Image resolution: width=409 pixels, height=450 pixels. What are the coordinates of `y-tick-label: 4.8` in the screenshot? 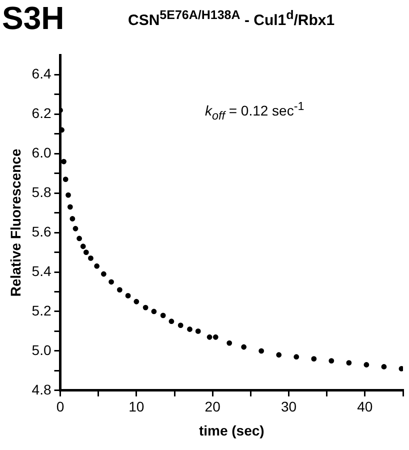 It's located at (42, 389).